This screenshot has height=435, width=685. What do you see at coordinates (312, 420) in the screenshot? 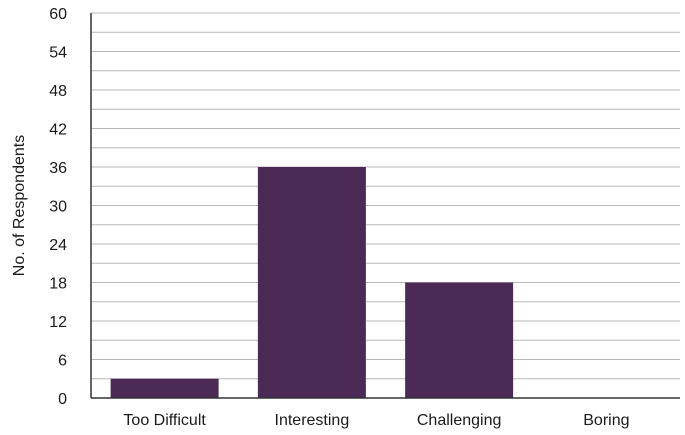
I see `x-tick-label: Interesting` at bounding box center [312, 420].